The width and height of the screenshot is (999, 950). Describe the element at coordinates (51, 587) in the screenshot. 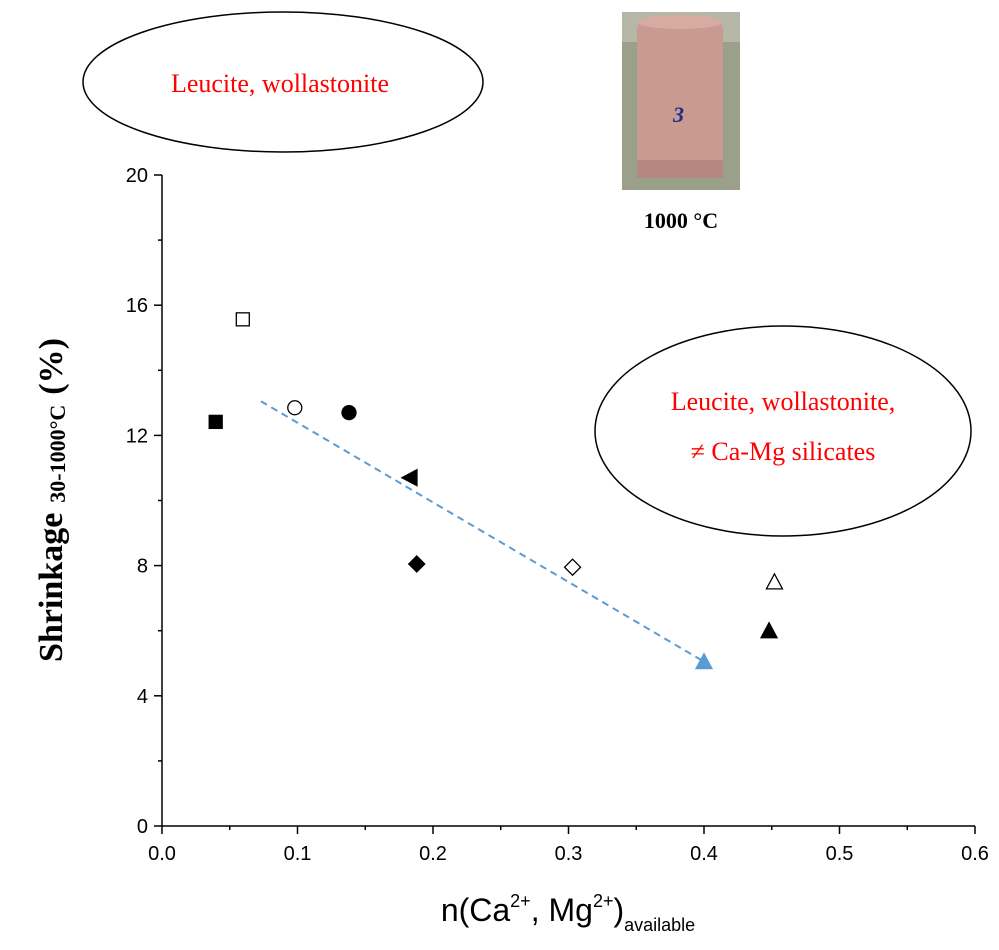

I see `y-axis-label-main: Shrinkage` at that location.